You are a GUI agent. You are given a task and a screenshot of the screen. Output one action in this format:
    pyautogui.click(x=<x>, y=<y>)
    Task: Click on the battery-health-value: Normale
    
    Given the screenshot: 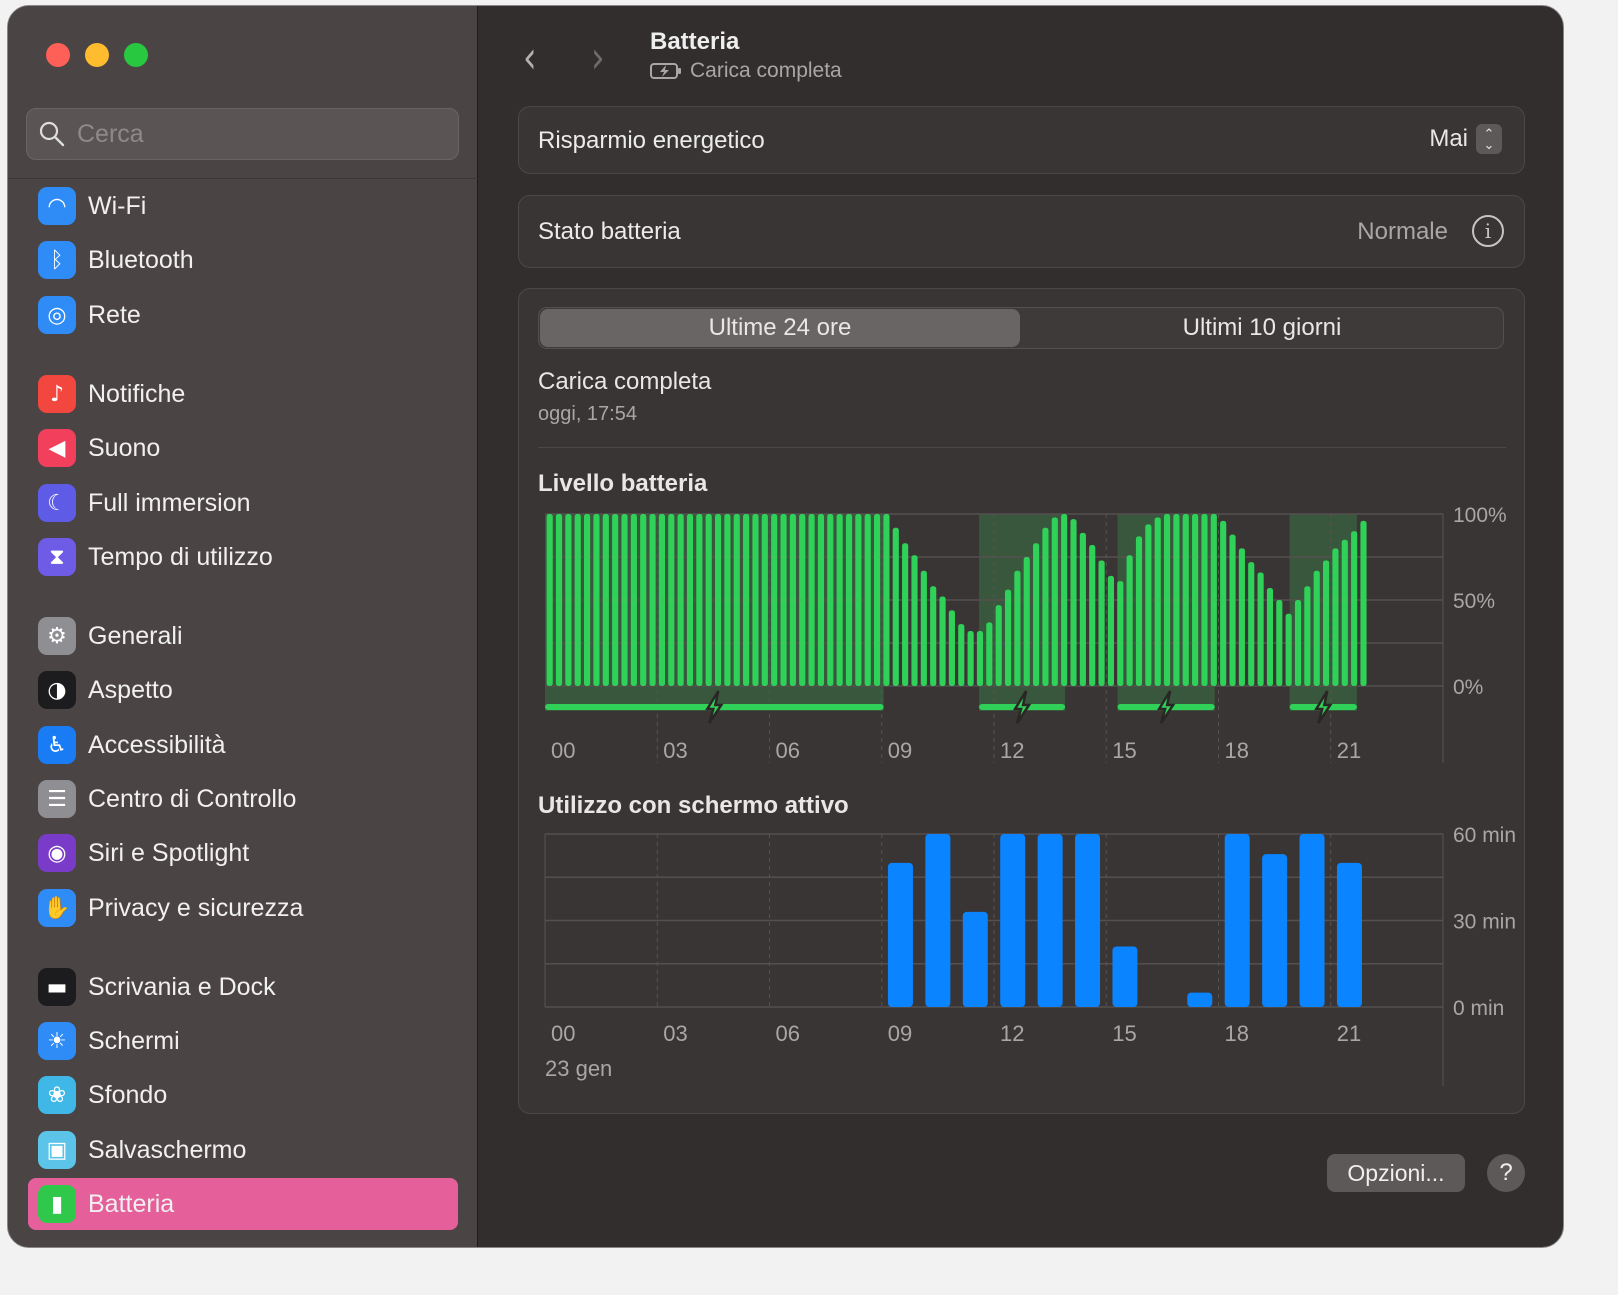 What is the action you would take?
    pyautogui.click(x=1402, y=231)
    